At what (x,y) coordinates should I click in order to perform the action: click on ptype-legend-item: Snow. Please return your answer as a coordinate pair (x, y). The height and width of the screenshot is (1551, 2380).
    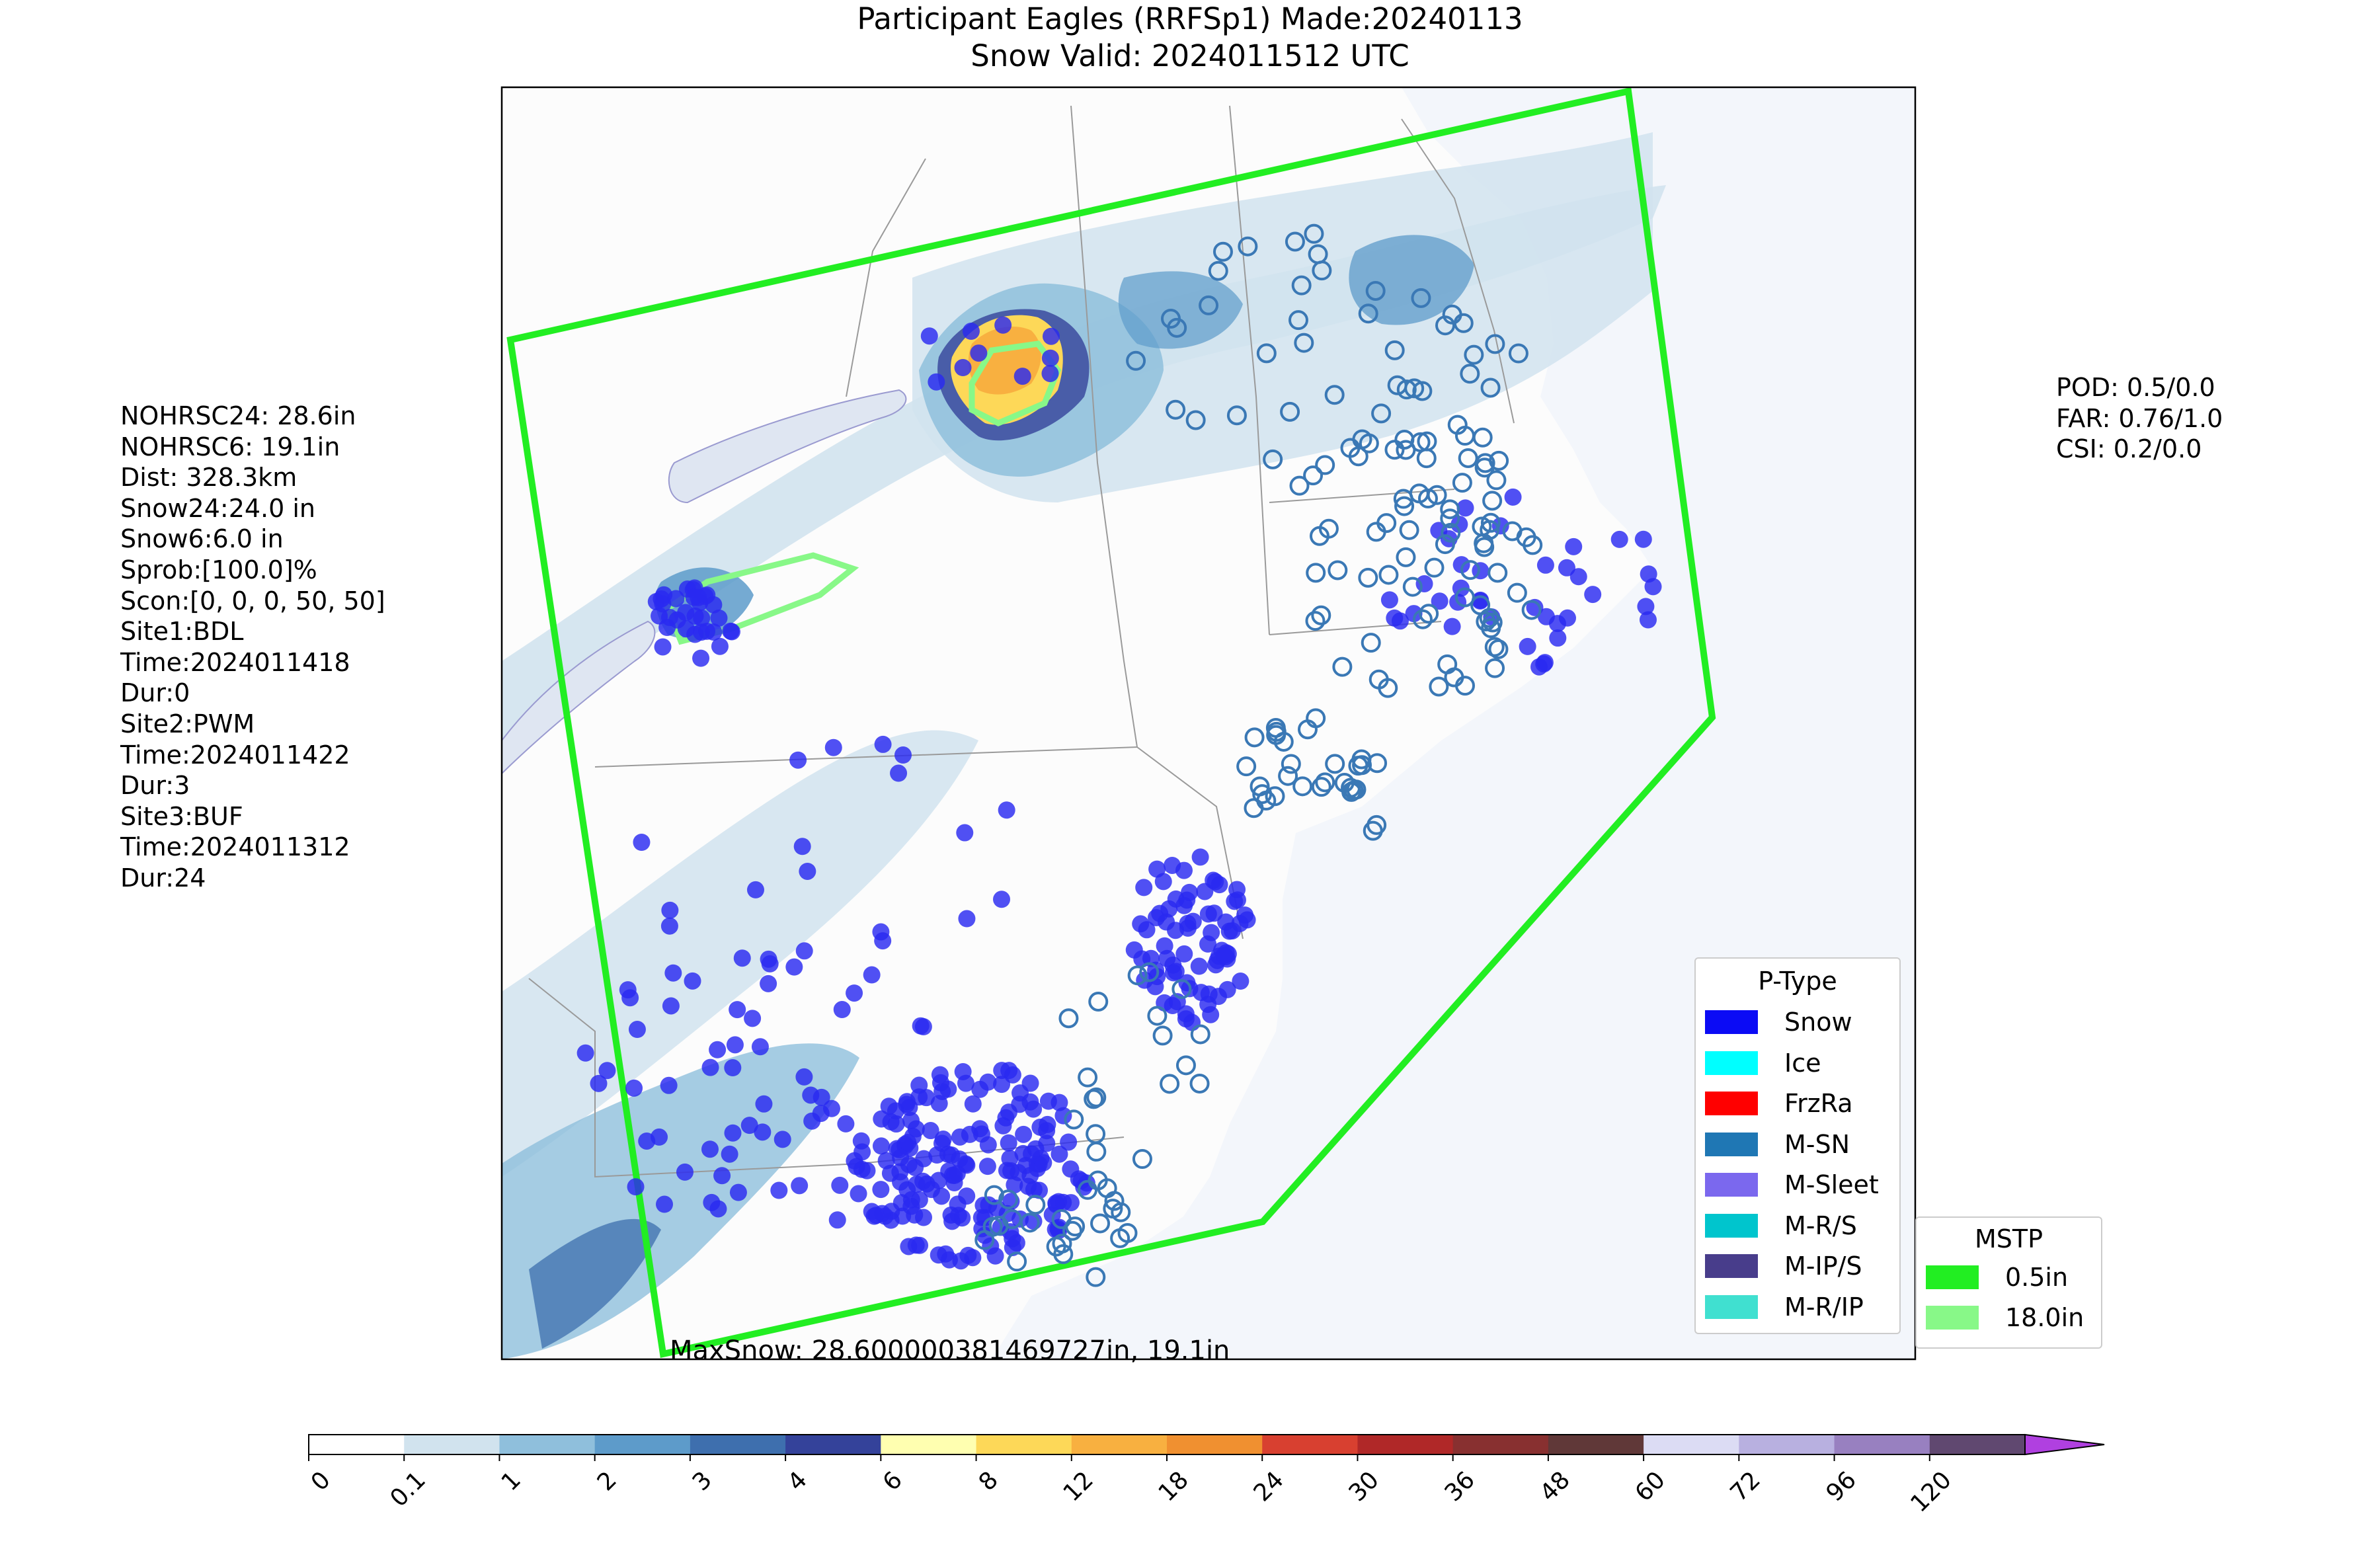
    Looking at the image, I should click on (1778, 1022).